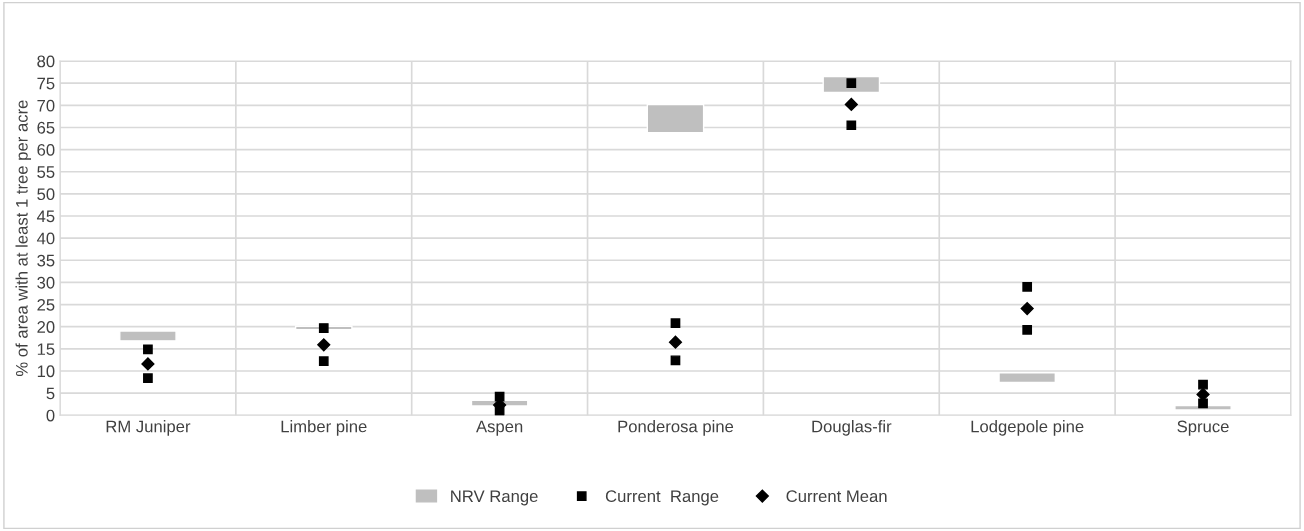 Image resolution: width=1304 pixels, height=531 pixels. What do you see at coordinates (46, 127) in the screenshot?
I see `y-tick-label: 65` at bounding box center [46, 127].